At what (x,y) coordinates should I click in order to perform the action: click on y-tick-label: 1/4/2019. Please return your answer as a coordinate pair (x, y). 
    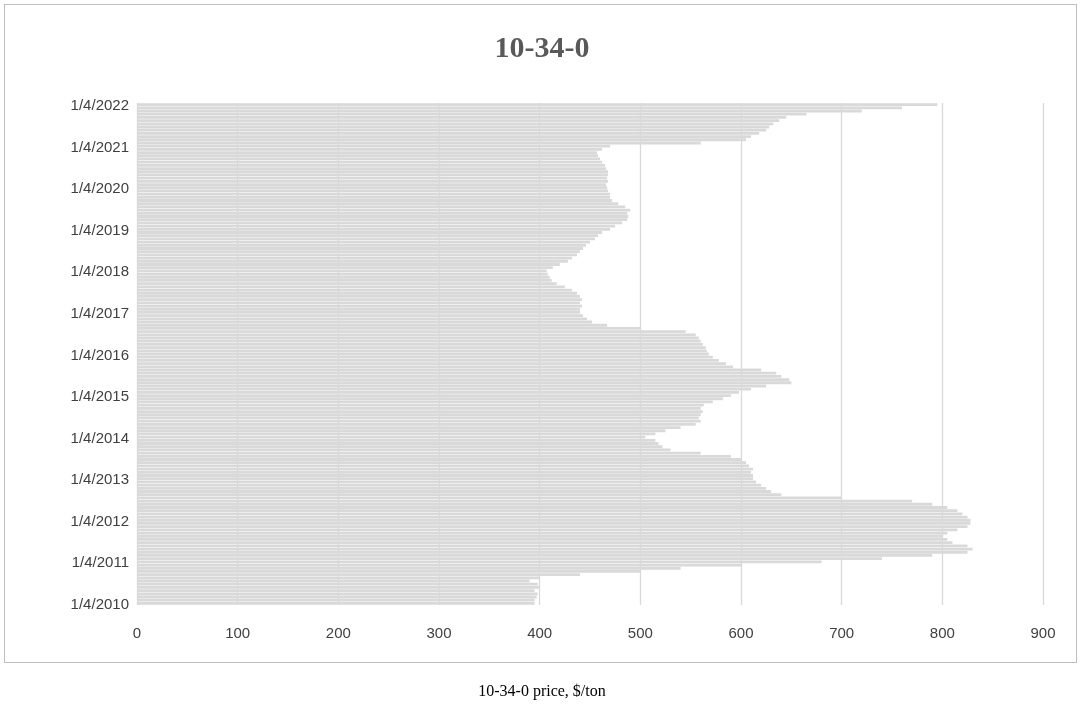
    Looking at the image, I should click on (99, 229).